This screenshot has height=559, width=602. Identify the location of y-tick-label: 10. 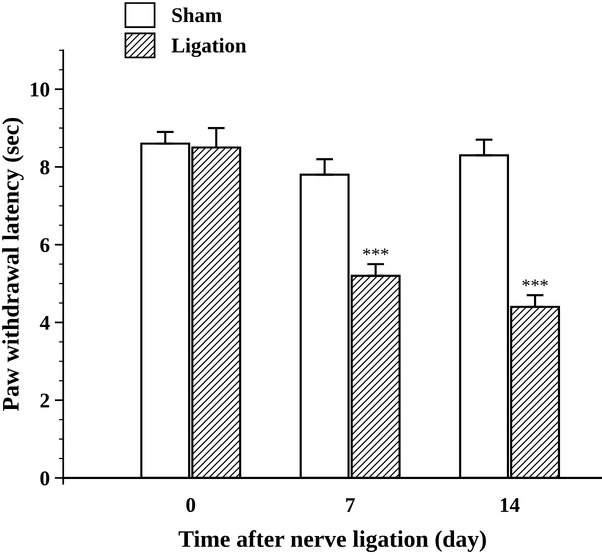
(40, 89).